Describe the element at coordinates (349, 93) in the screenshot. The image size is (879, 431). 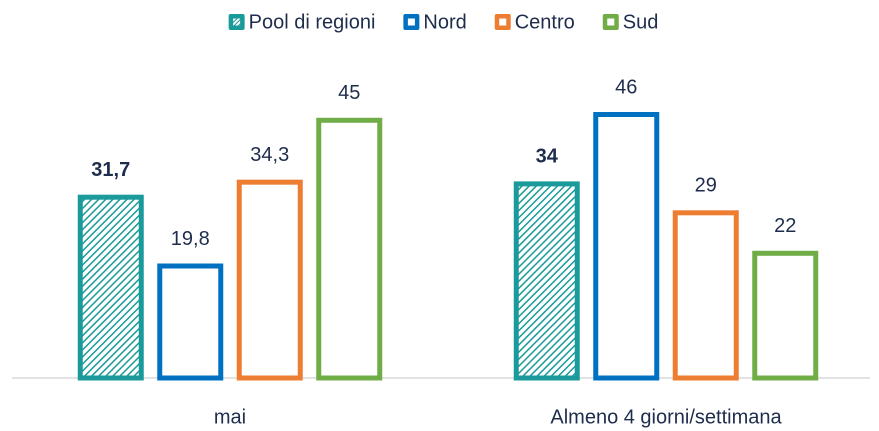
I see `value-label: 45` at that location.